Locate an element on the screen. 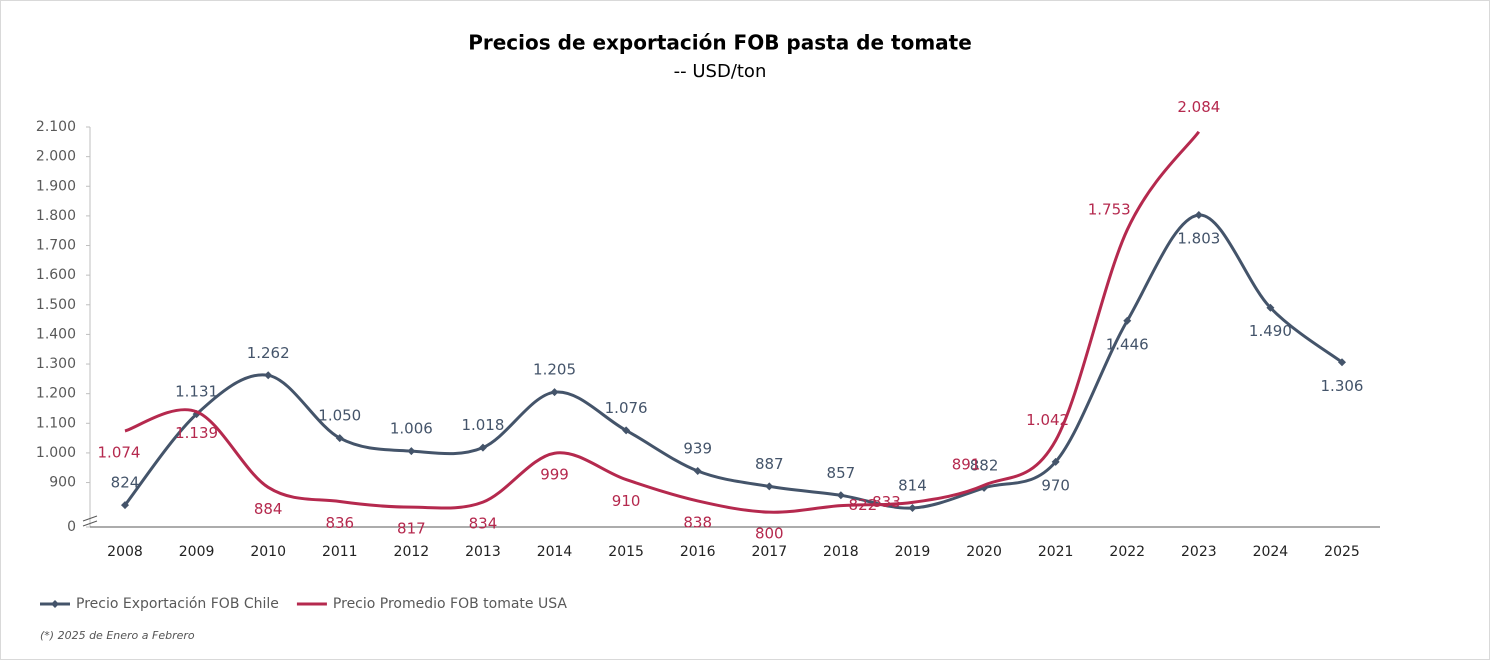 Image resolution: width=1490 pixels, height=660 pixels. chart-subtitle: -- USD/ton is located at coordinates (720, 71).